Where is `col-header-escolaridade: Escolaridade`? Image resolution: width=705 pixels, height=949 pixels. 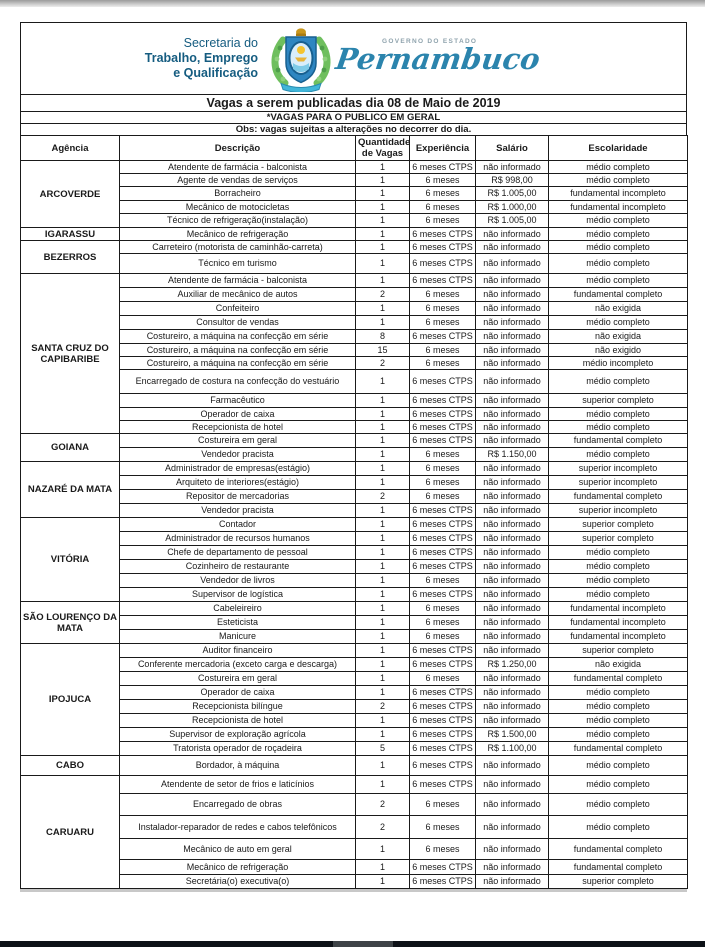 col-header-escolaridade: Escolaridade is located at coordinates (618, 148).